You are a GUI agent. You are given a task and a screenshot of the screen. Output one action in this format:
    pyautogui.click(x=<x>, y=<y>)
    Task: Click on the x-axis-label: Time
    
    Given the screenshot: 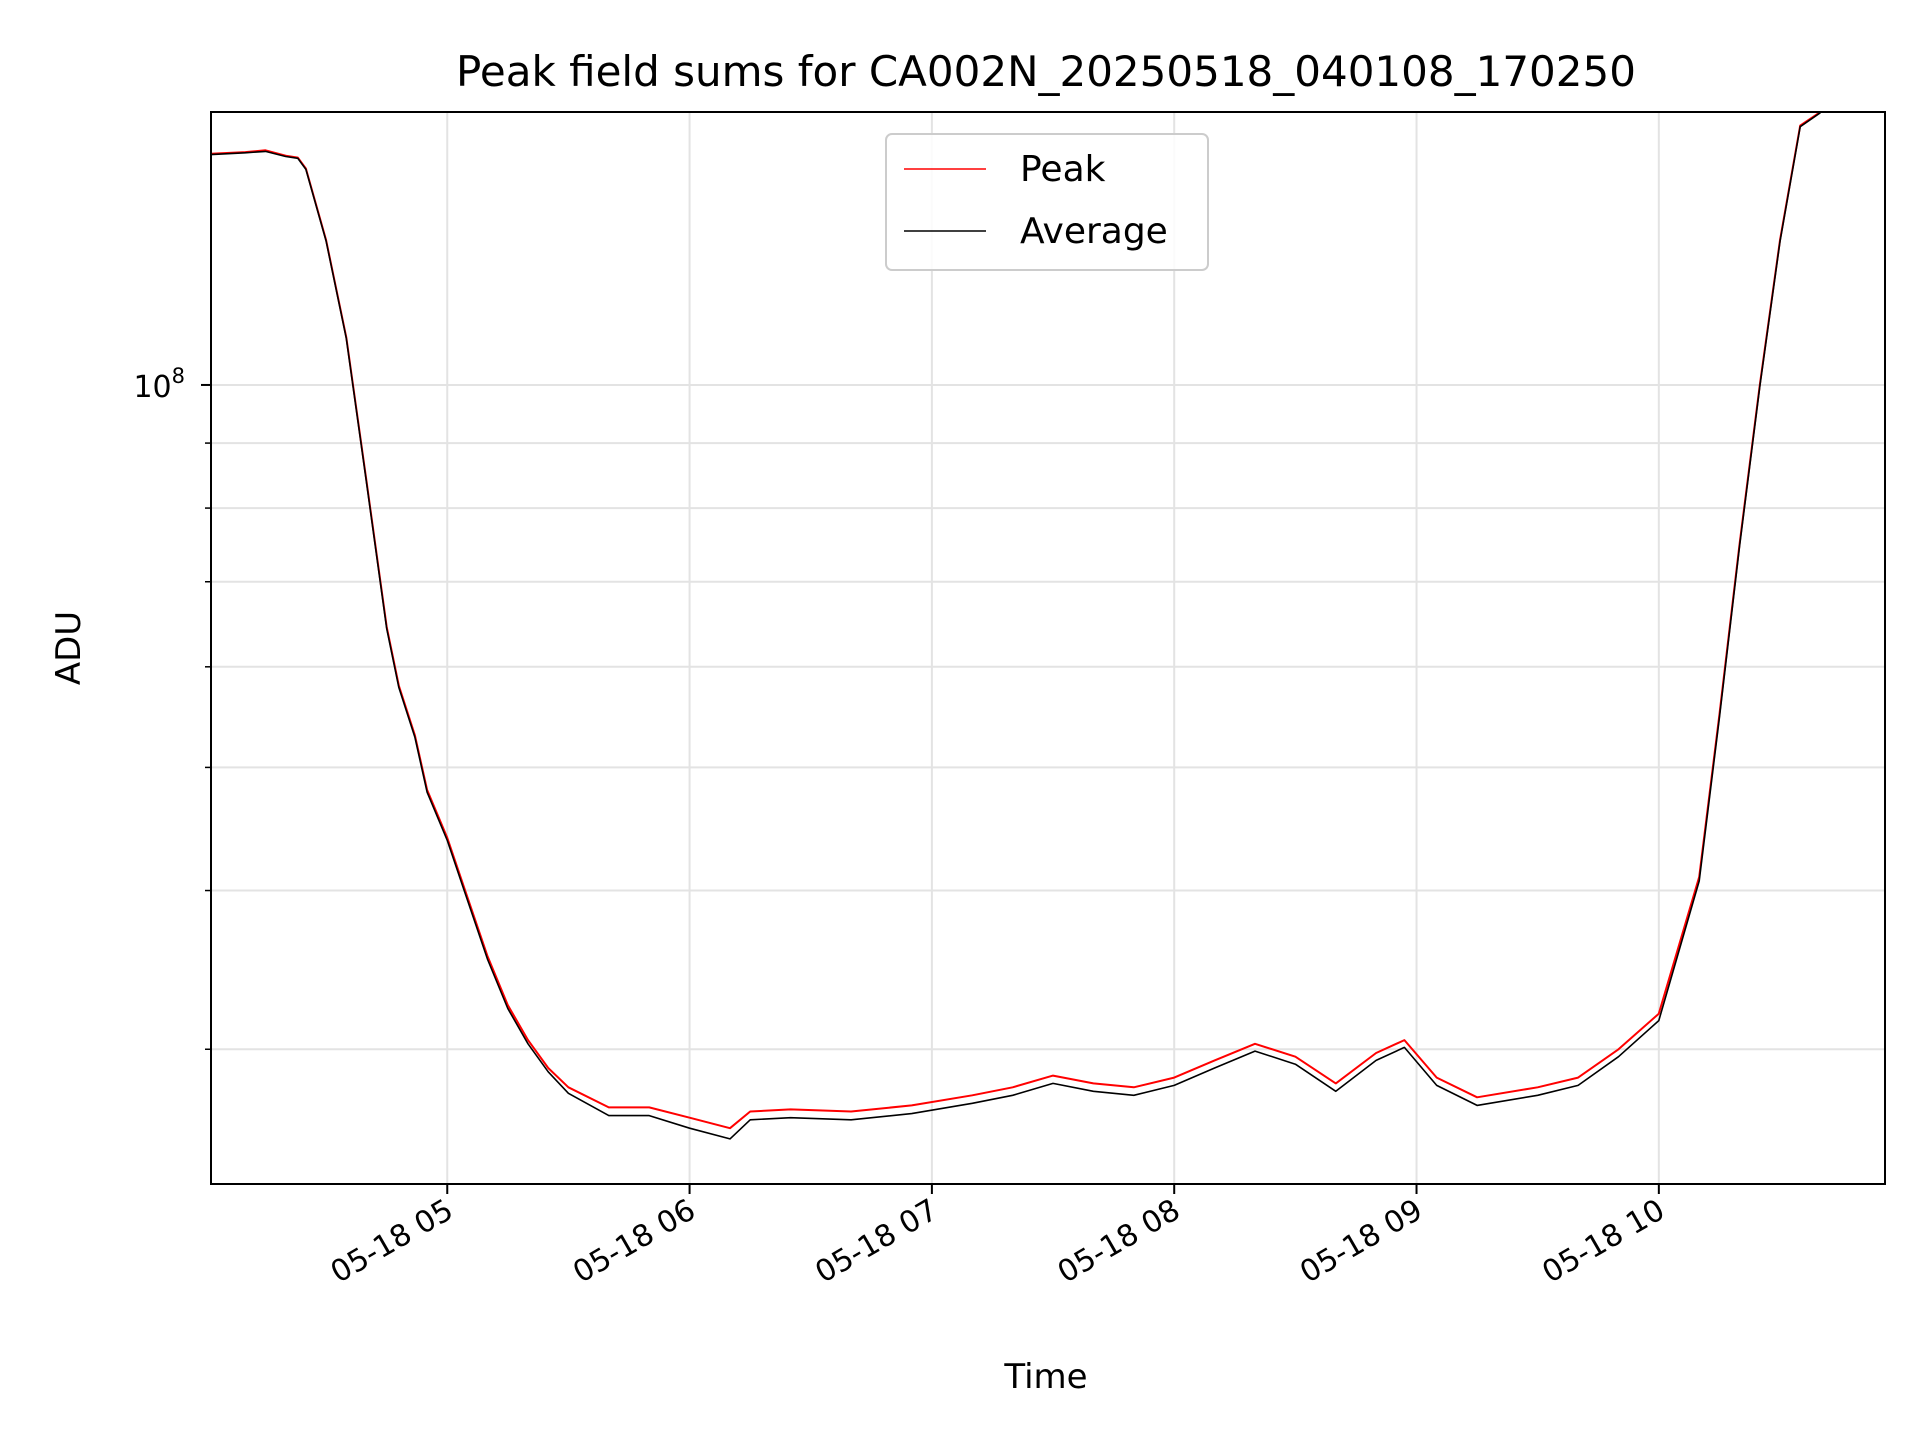 What is the action you would take?
    pyautogui.click(x=1045, y=1377)
    